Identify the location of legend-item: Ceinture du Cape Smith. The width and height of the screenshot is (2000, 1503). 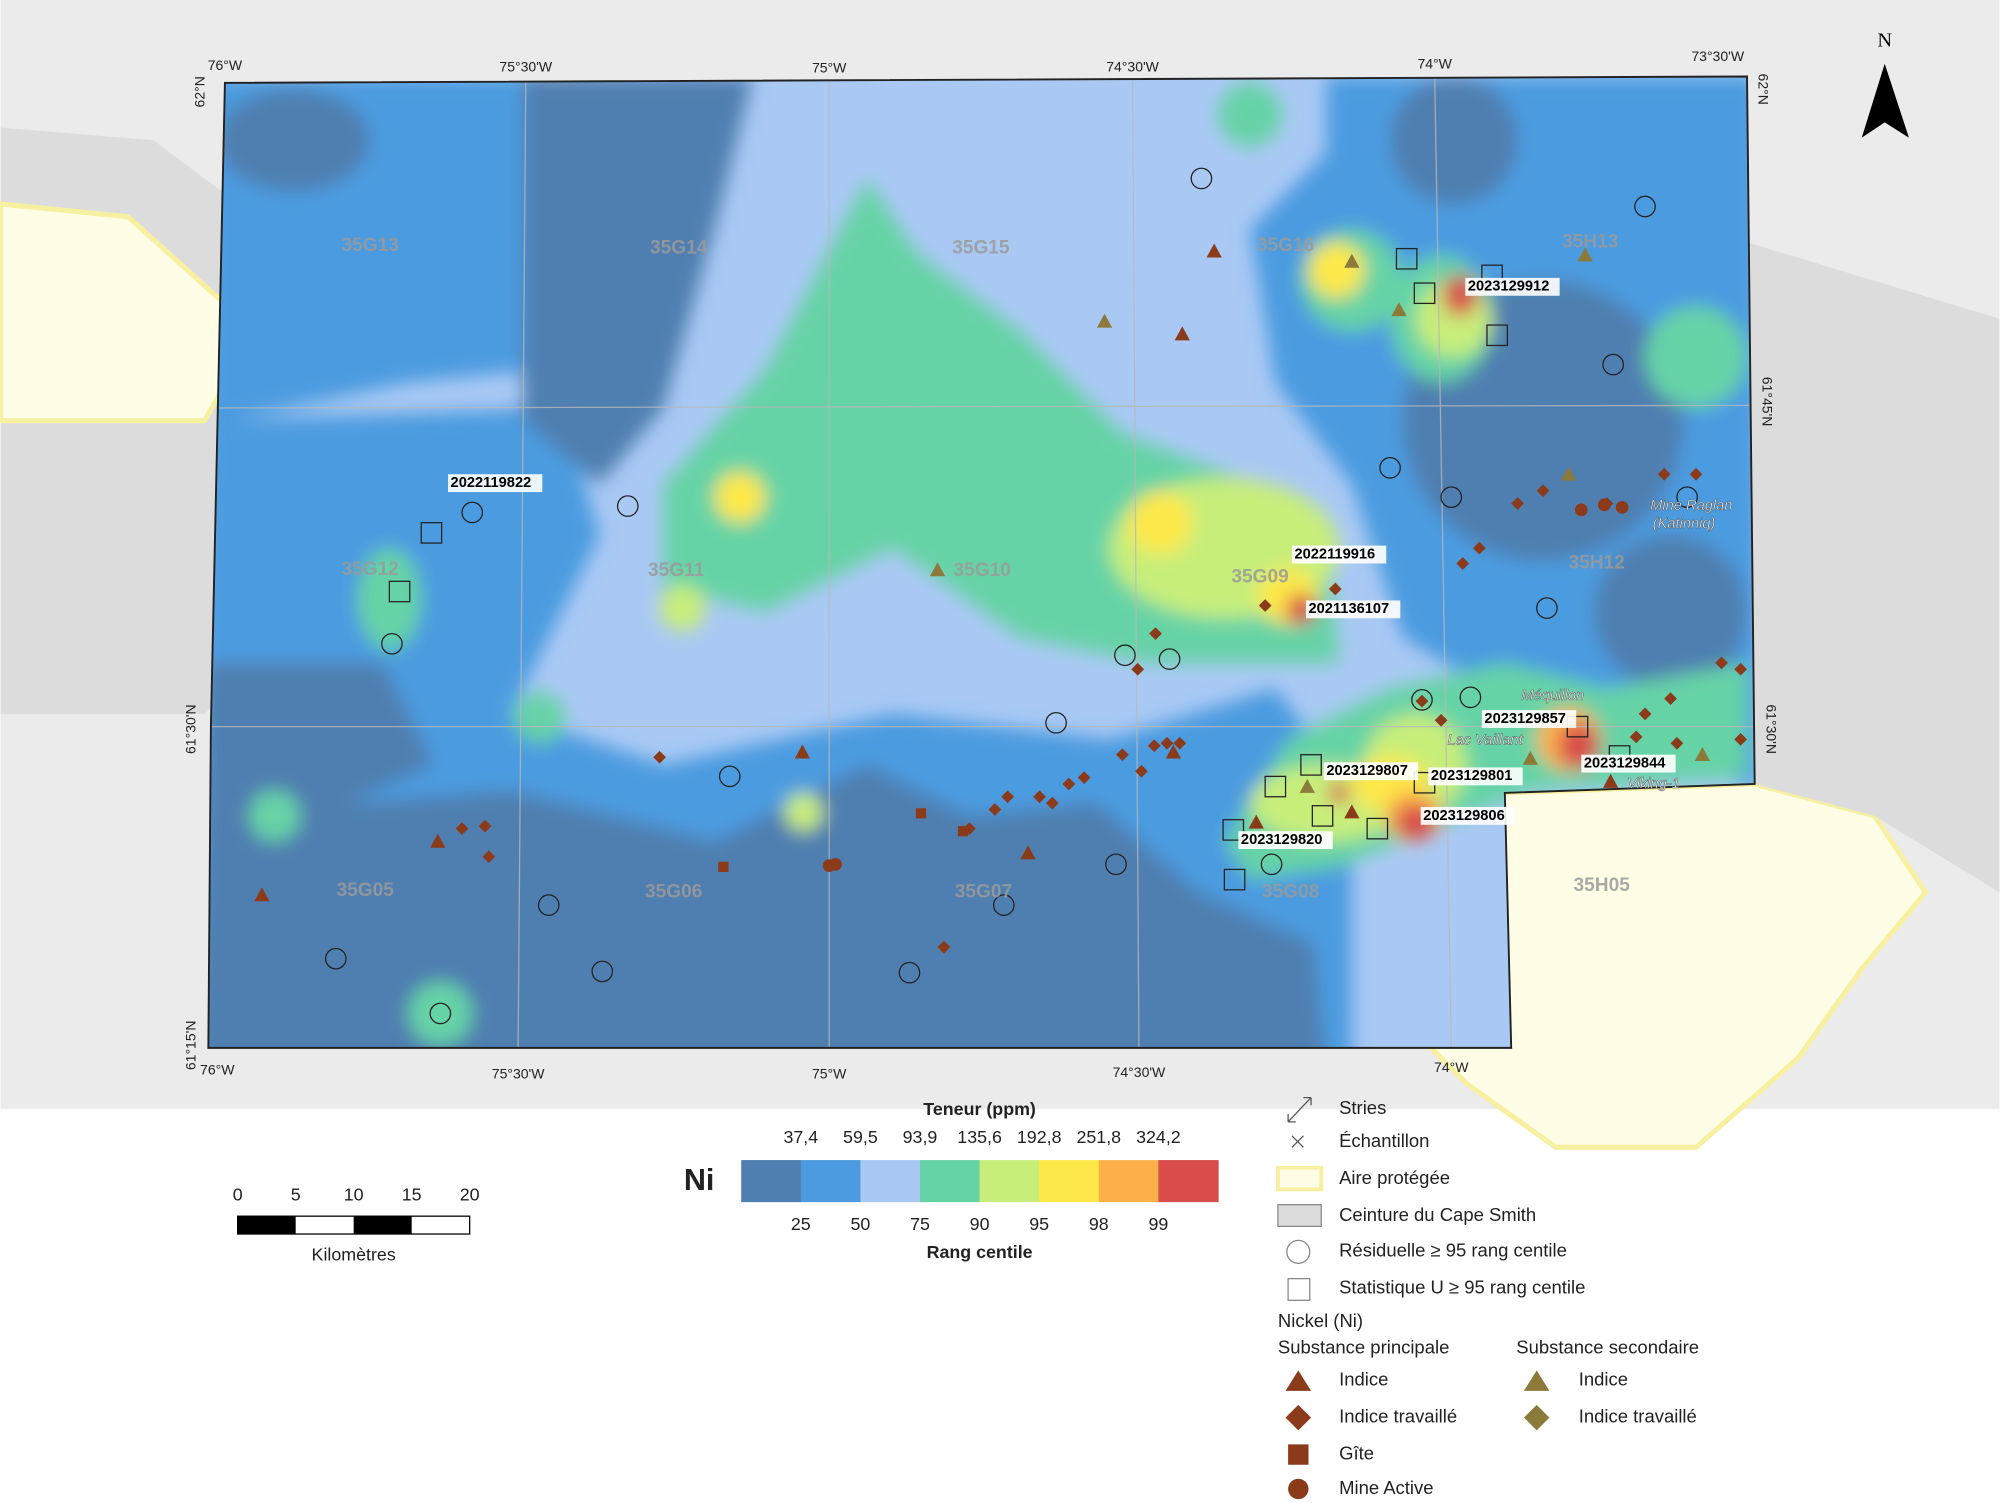
(1437, 1214).